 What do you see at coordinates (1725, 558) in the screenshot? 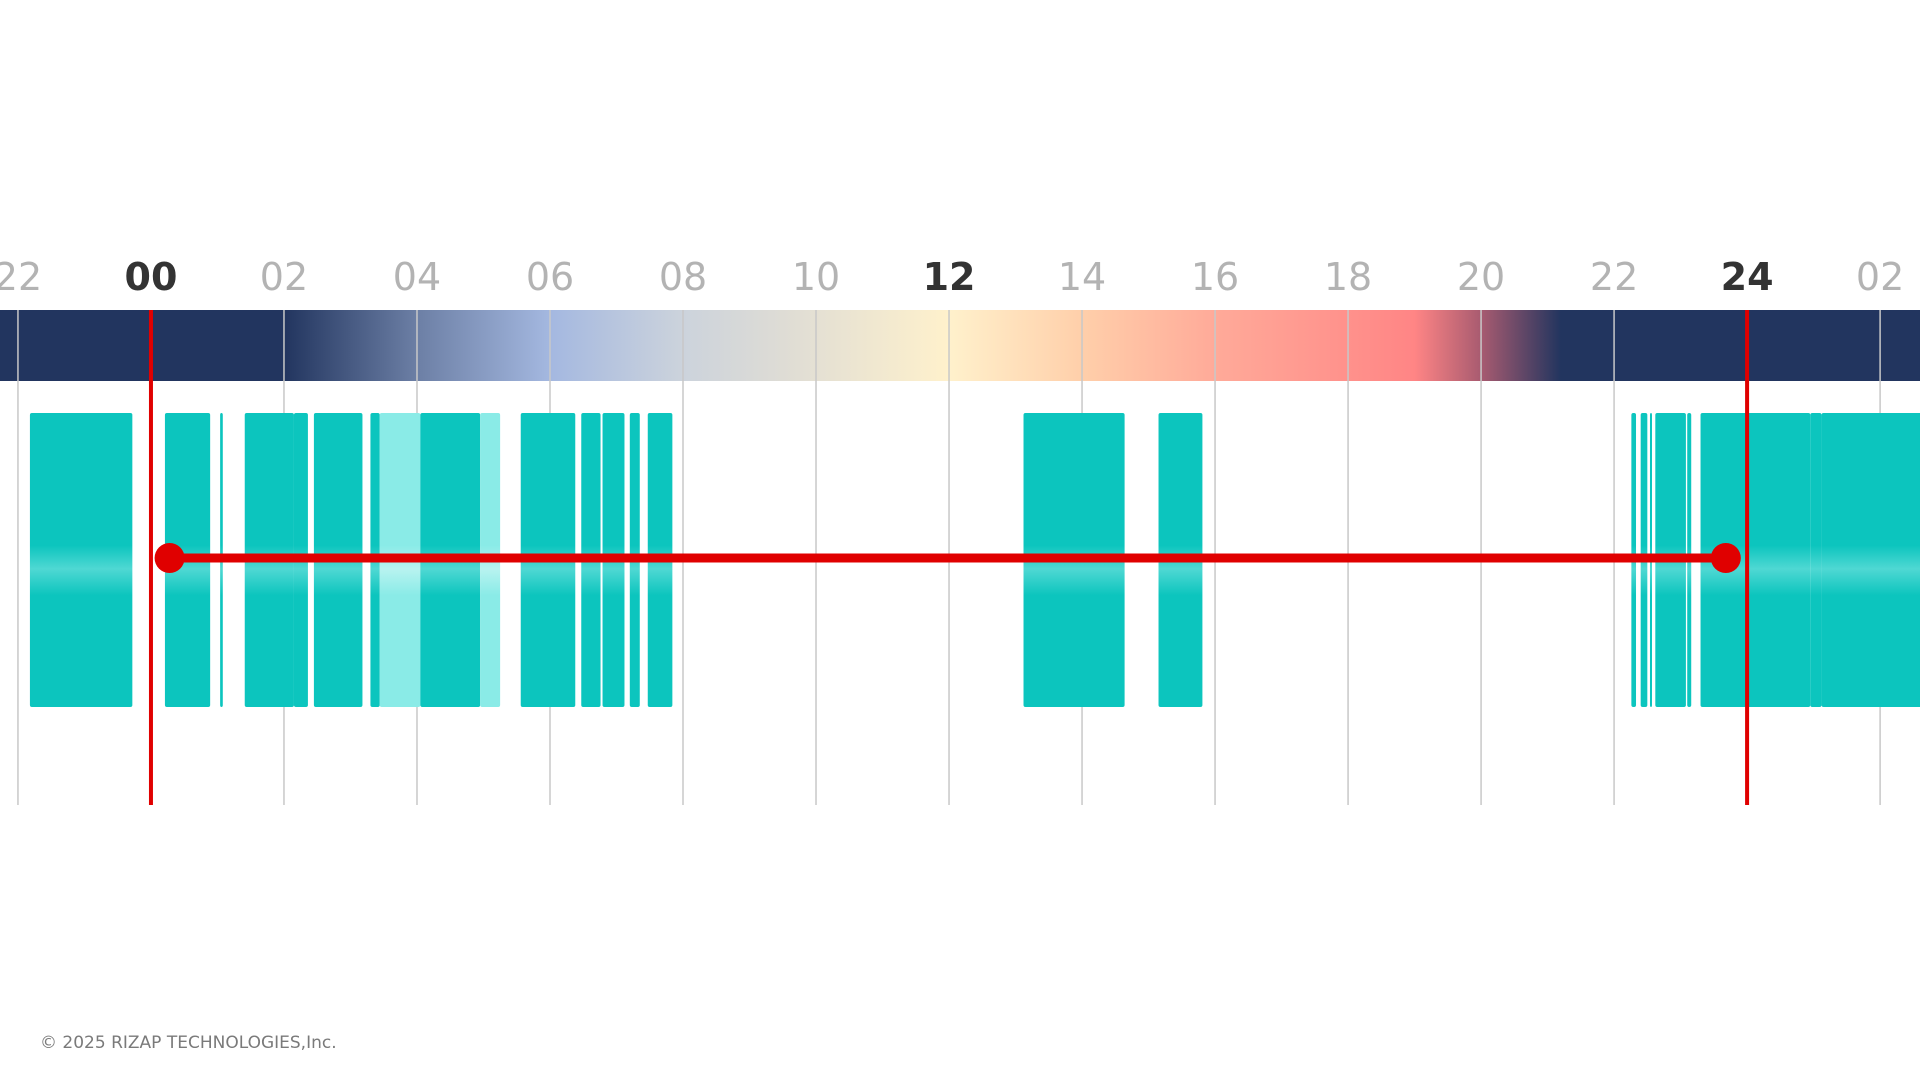
I see `sleep-span-end-dot` at bounding box center [1725, 558].